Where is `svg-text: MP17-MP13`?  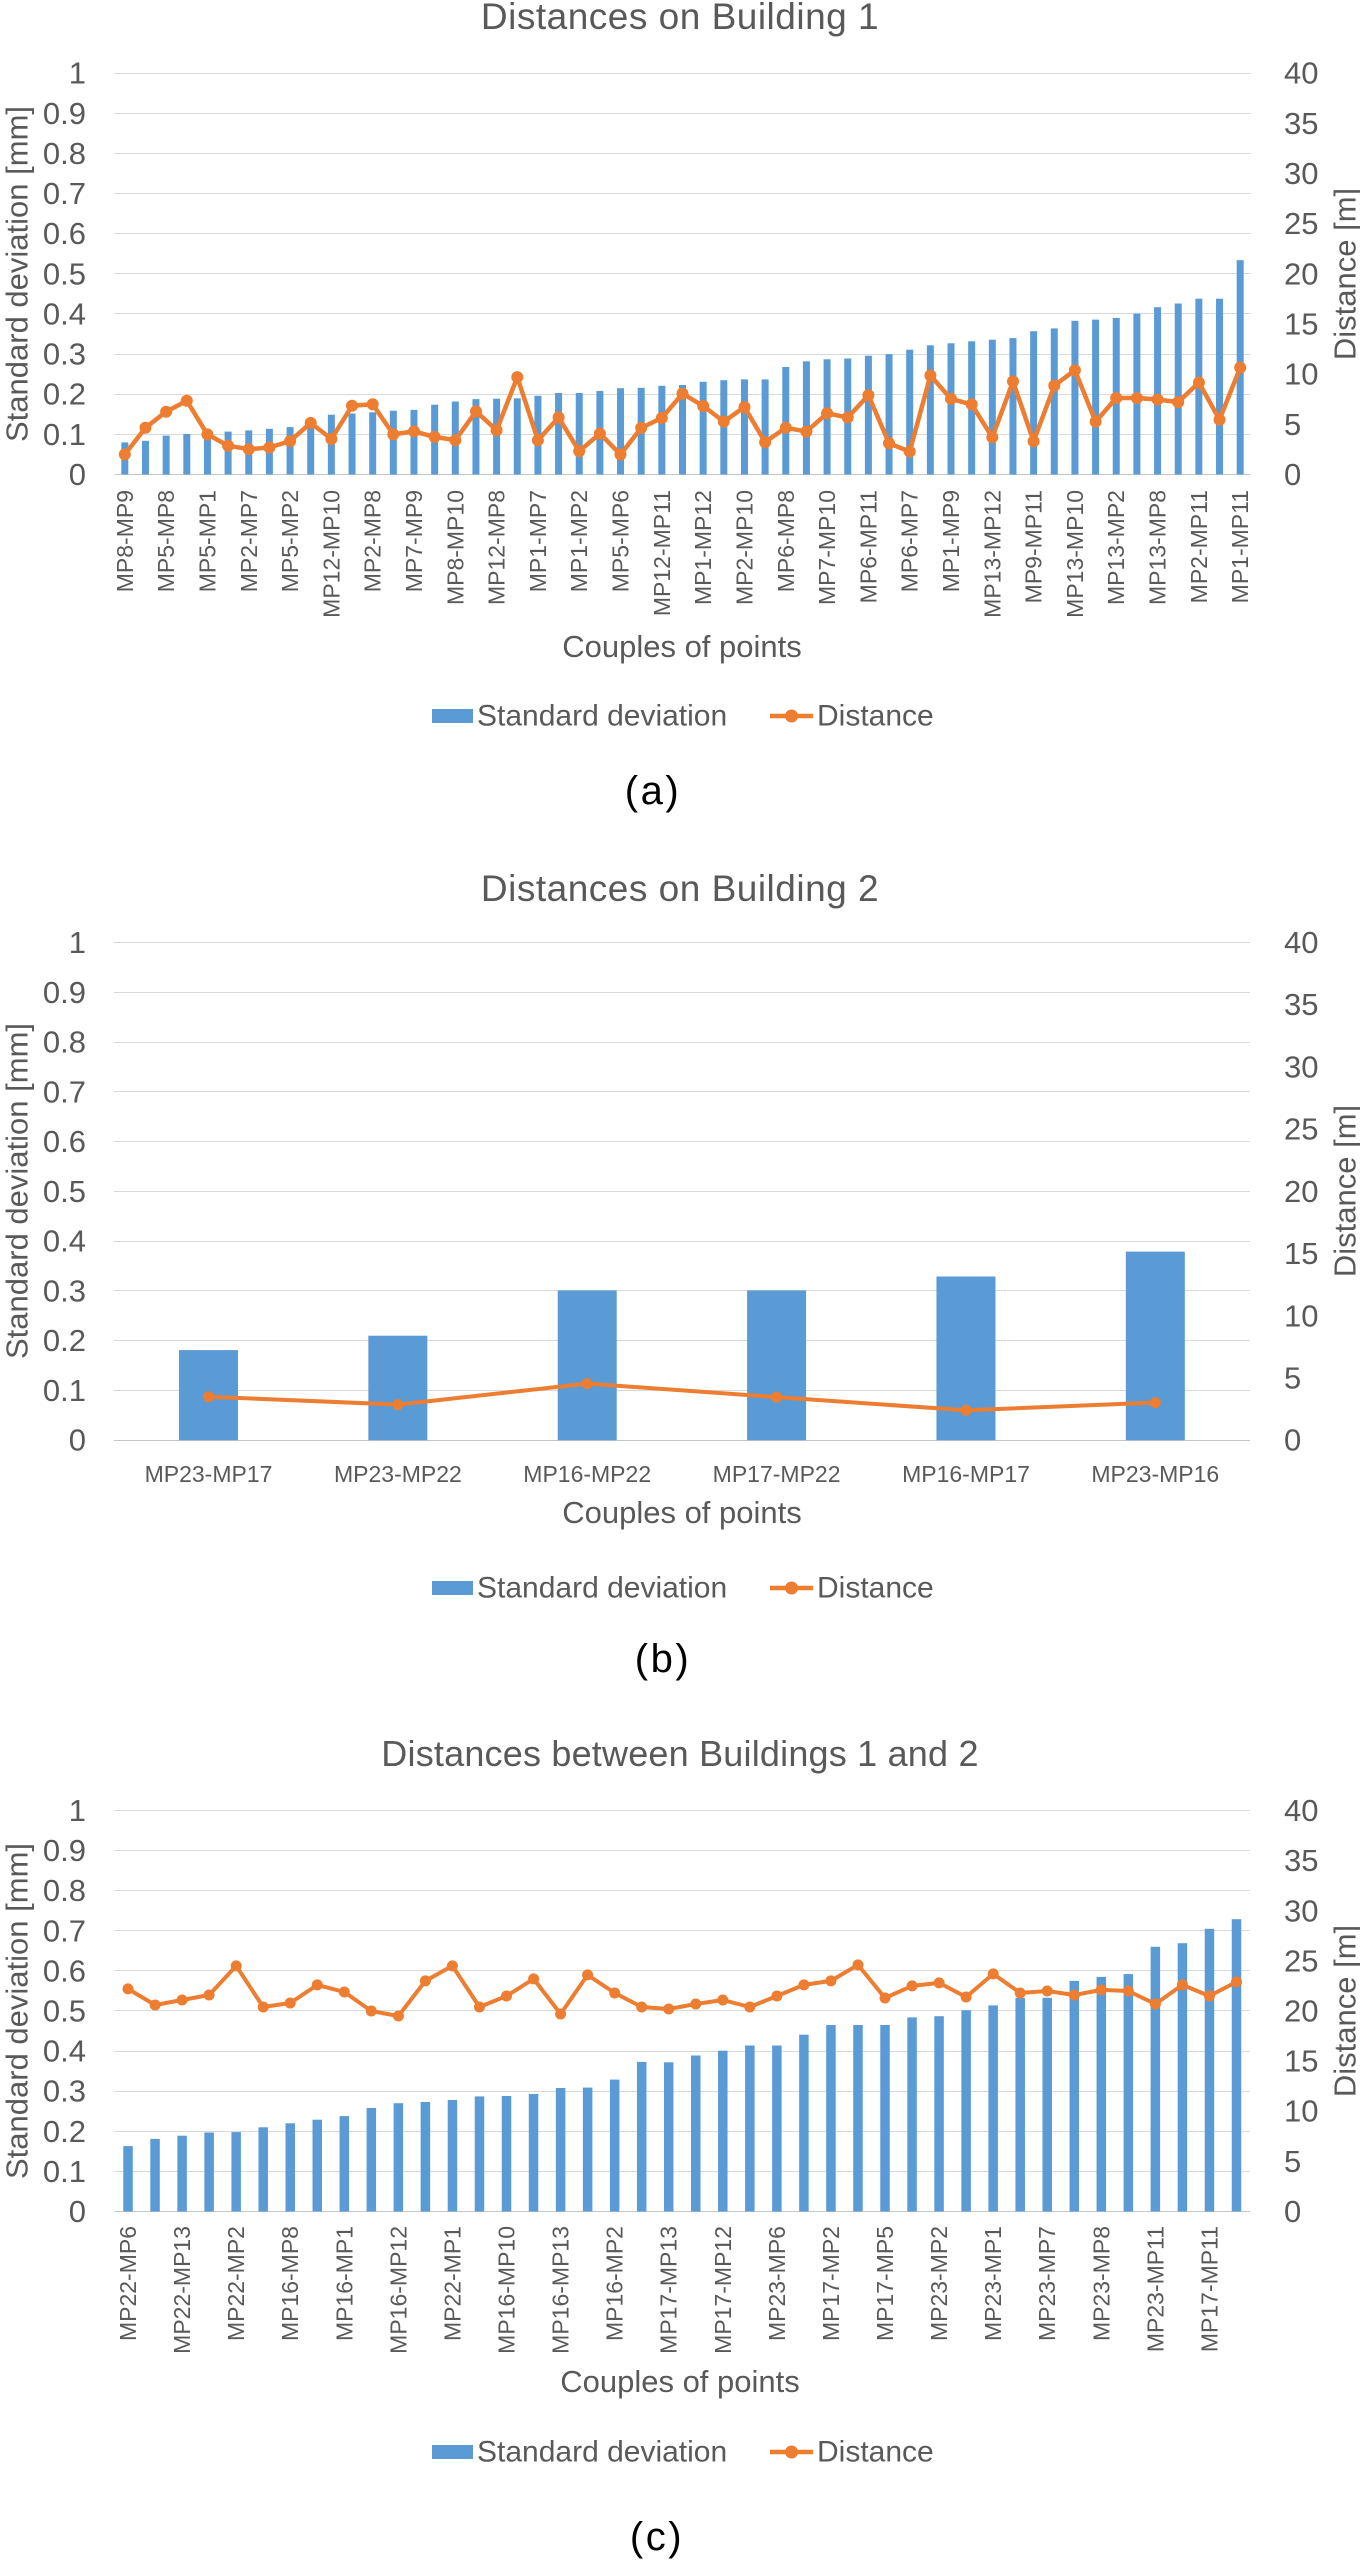 svg-text: MP17-MP13 is located at coordinates (669, 2290).